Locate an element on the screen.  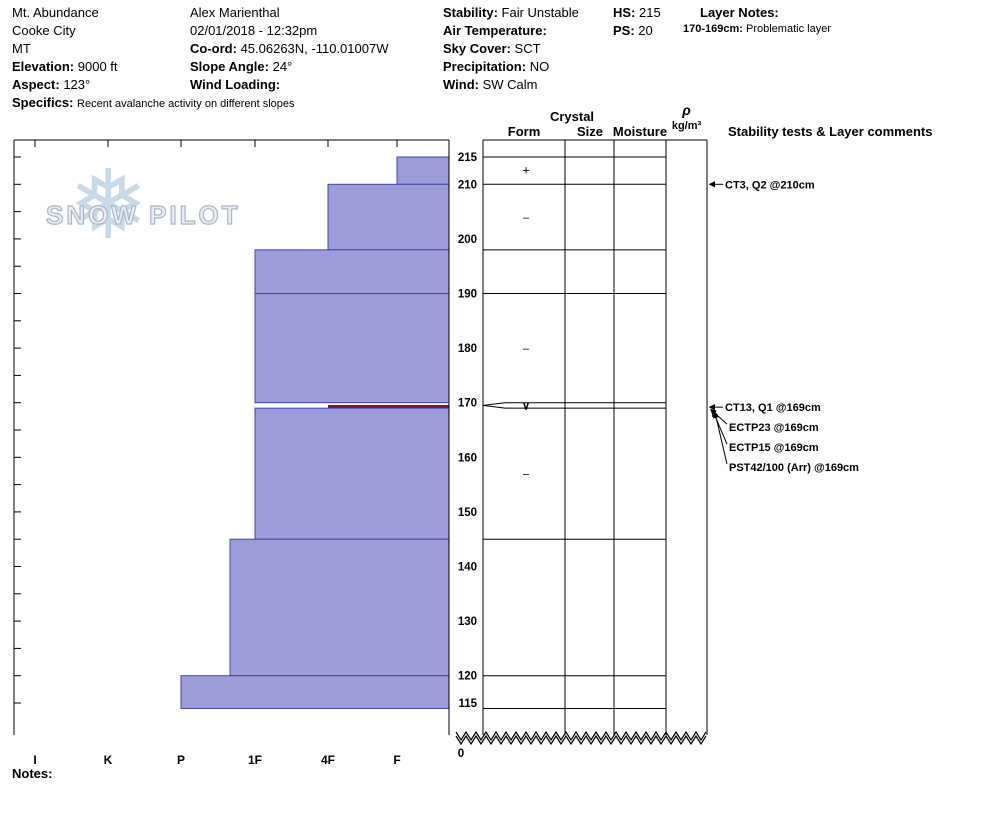
moisture-column-header: Moisture is located at coordinates (640, 131).